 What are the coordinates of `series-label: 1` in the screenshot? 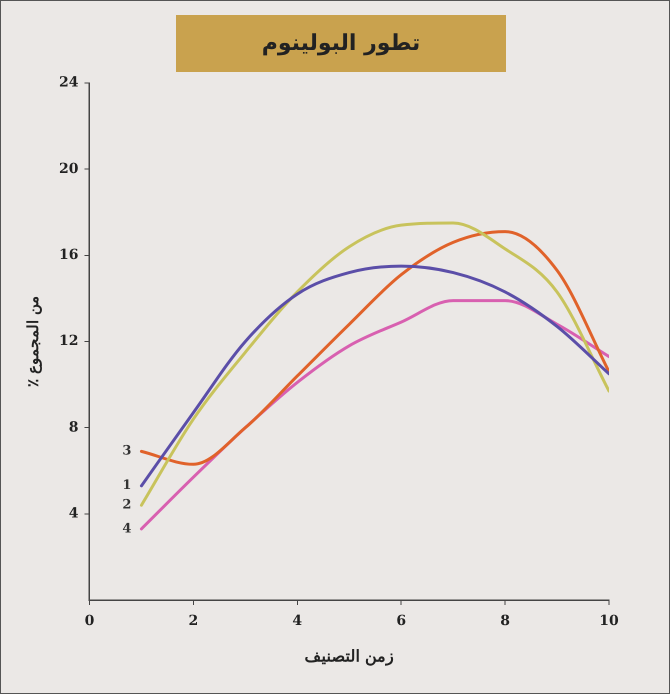 It's located at (127, 486).